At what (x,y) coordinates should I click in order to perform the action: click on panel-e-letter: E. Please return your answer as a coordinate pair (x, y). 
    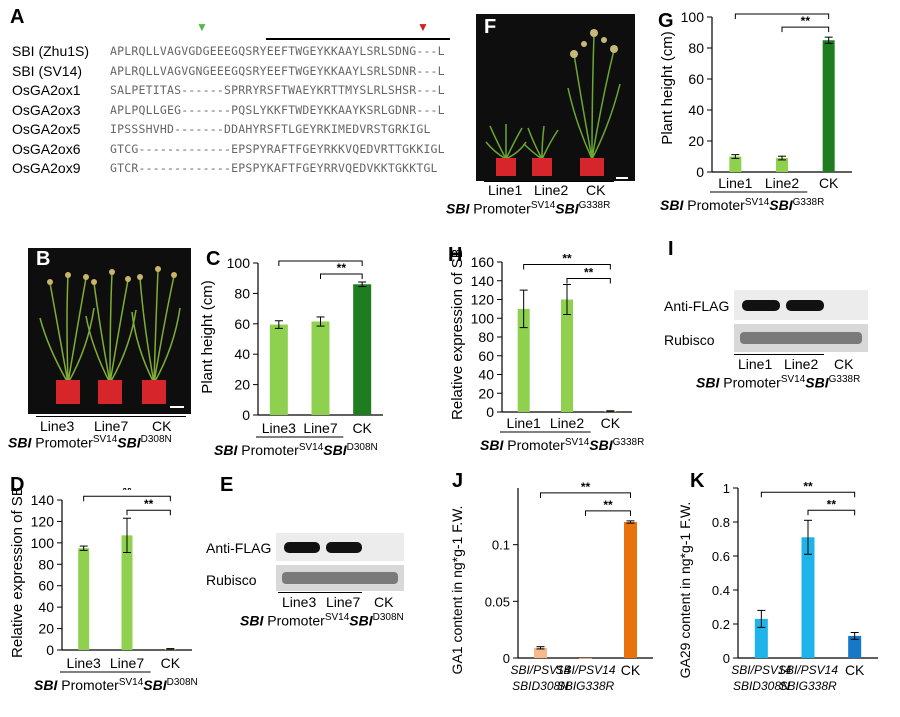
    Looking at the image, I should click on (227, 485).